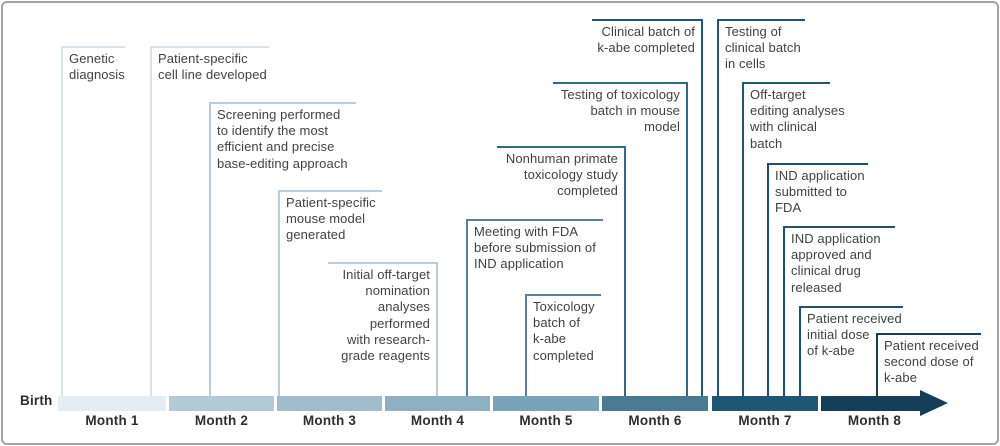 The height and width of the screenshot is (446, 1000). I want to click on month-label: Month 7, so click(765, 420).